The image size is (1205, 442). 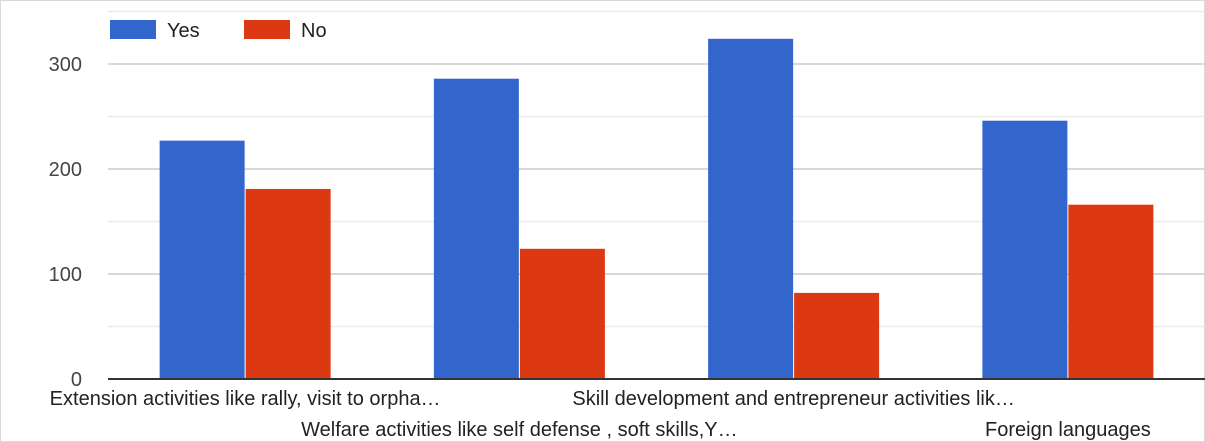 What do you see at coordinates (183, 31) in the screenshot?
I see `legend-label-yes: Yes` at bounding box center [183, 31].